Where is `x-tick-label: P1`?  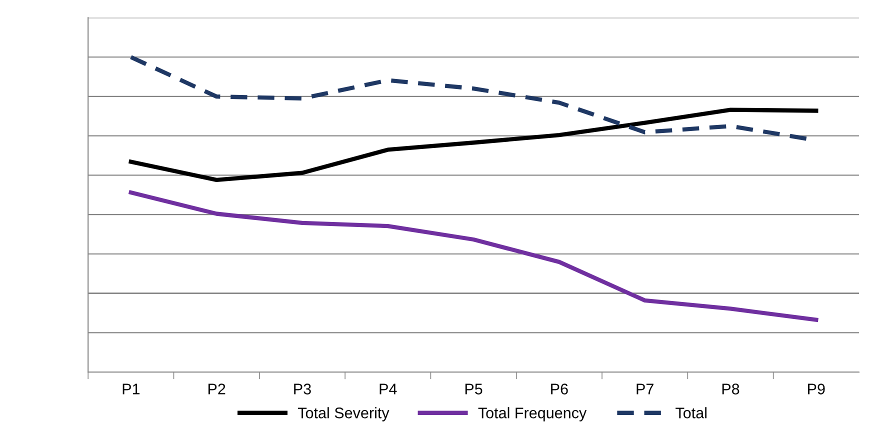 x-tick-label: P1 is located at coordinates (131, 389).